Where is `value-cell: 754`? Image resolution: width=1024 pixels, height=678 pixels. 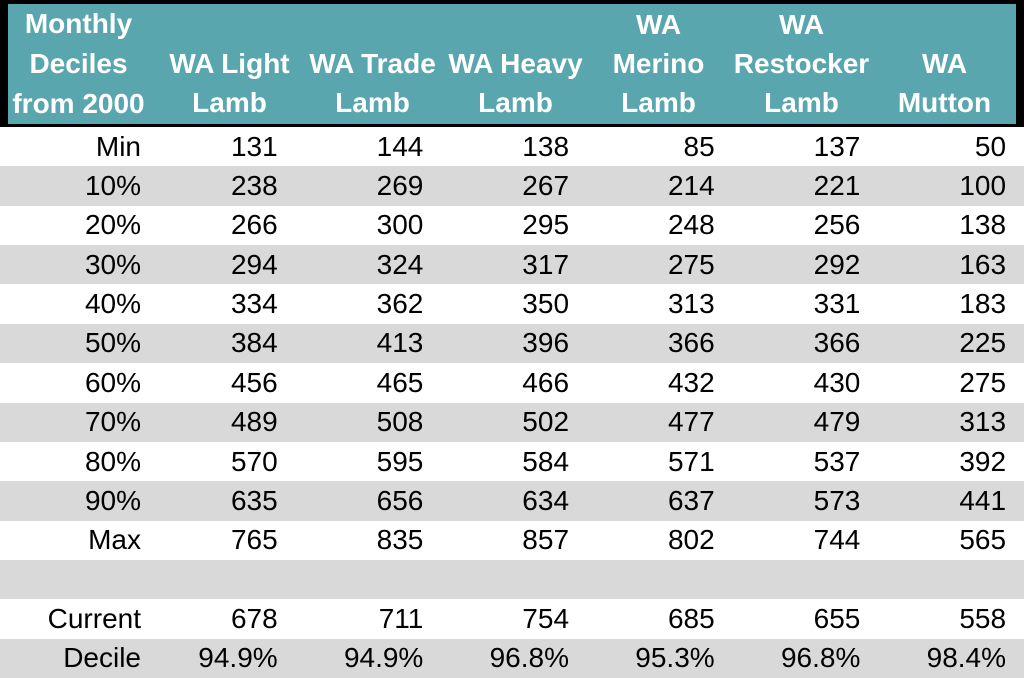 value-cell: 754 is located at coordinates (546, 618).